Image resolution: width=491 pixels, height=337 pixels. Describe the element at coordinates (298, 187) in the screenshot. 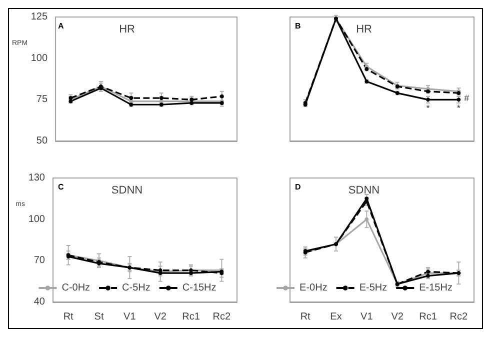

I see `annotation: D` at that location.